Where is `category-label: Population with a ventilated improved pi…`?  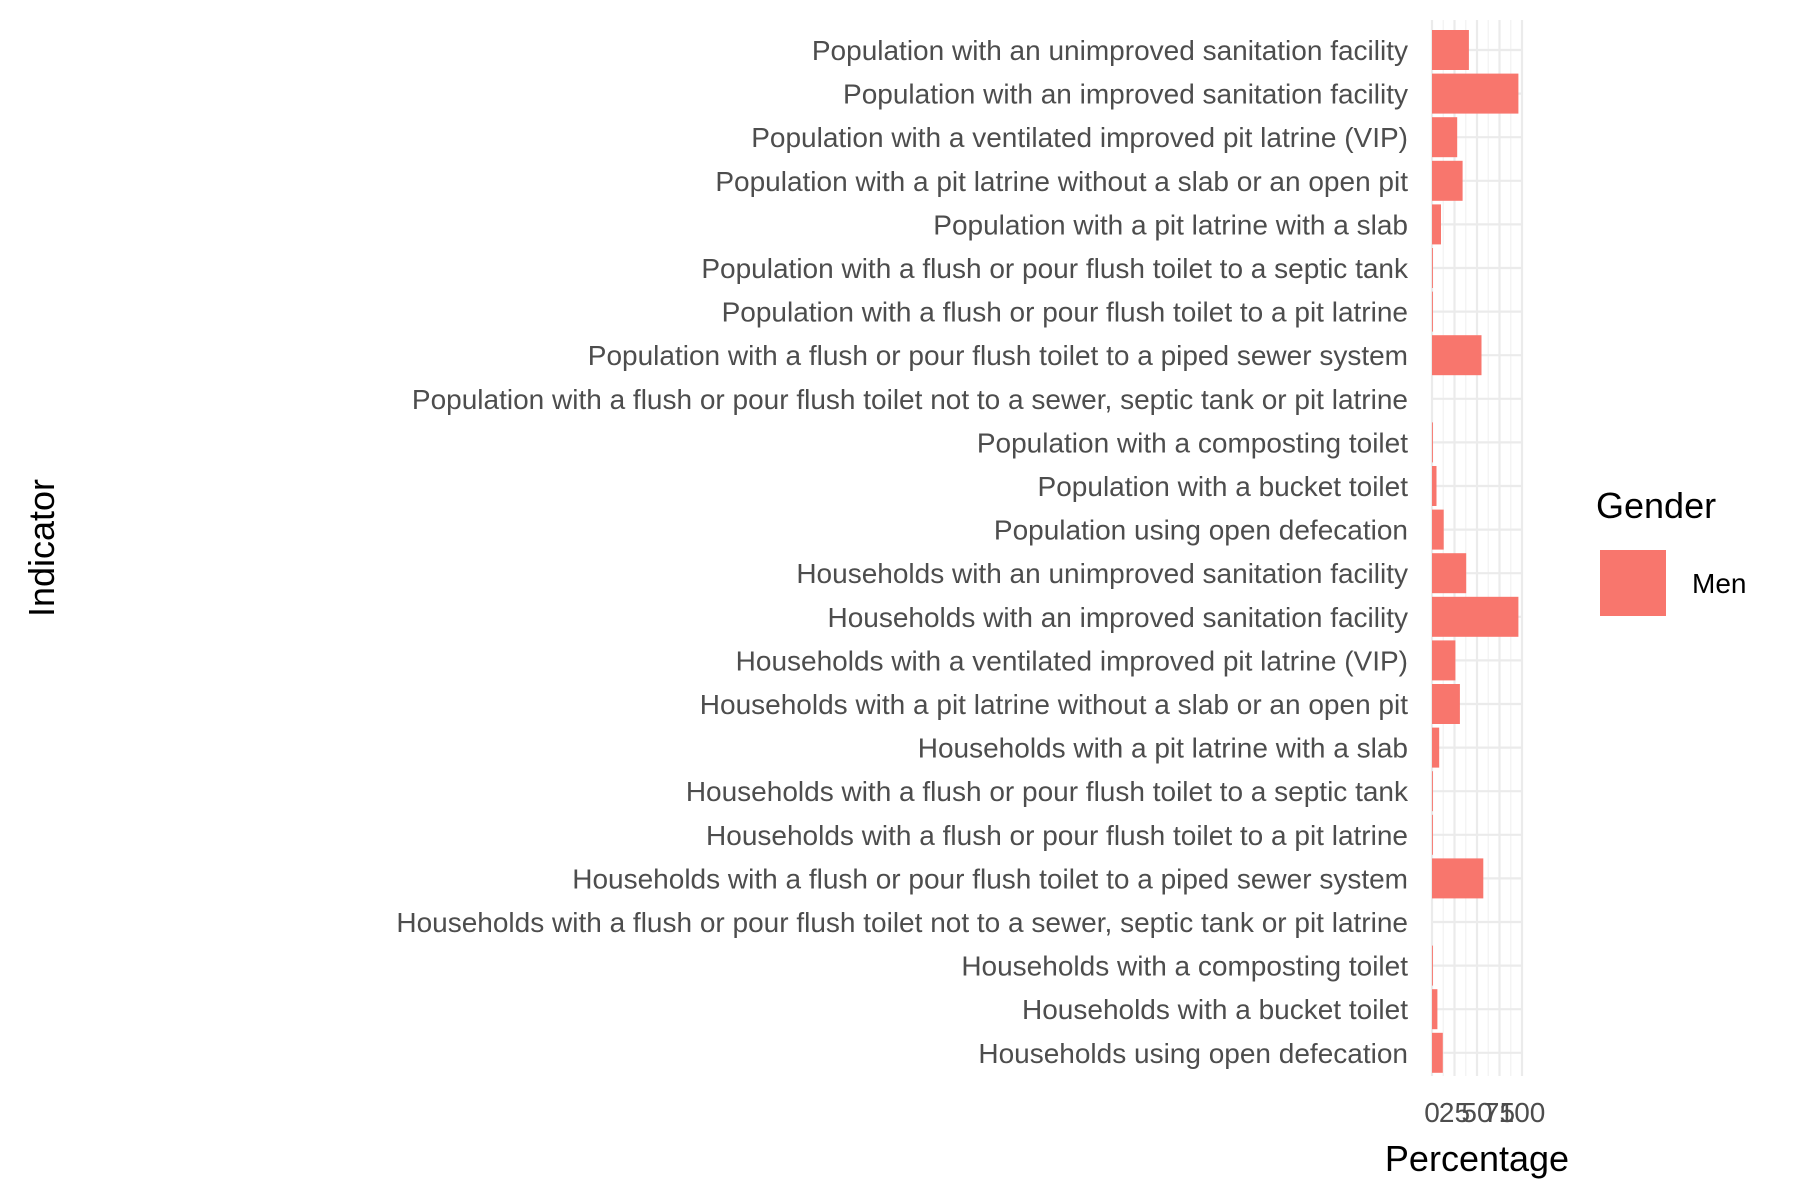 category-label: Population with a ventilated improved pi… is located at coordinates (1079, 137).